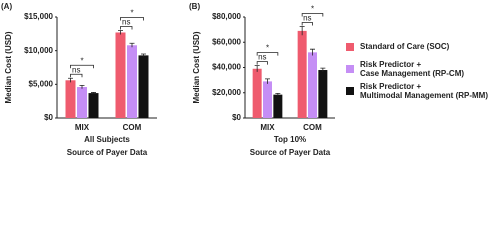  Describe the element at coordinates (226, 67) in the screenshot. I see `y-tick-label: $40,000` at that location.